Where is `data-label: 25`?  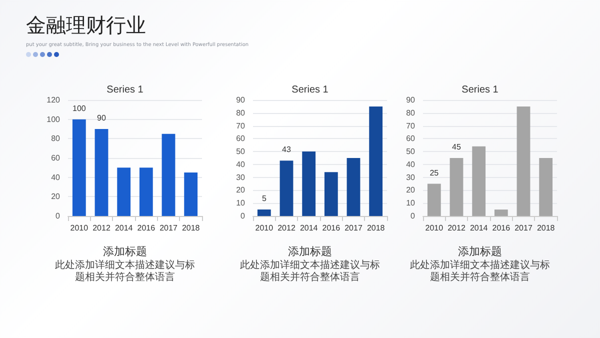
data-label: 25 is located at coordinates (435, 173).